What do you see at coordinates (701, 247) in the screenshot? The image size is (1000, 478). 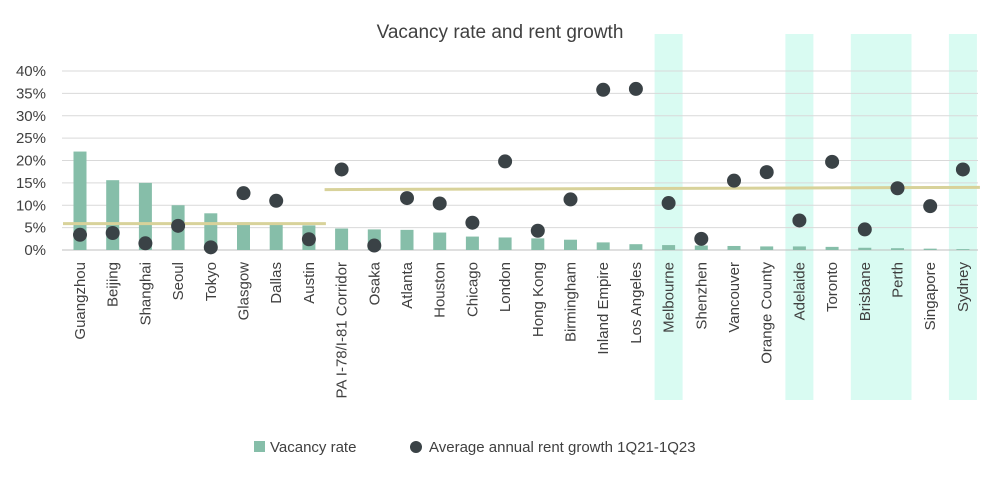 I see `vacancy-bar-shenzhen` at bounding box center [701, 247].